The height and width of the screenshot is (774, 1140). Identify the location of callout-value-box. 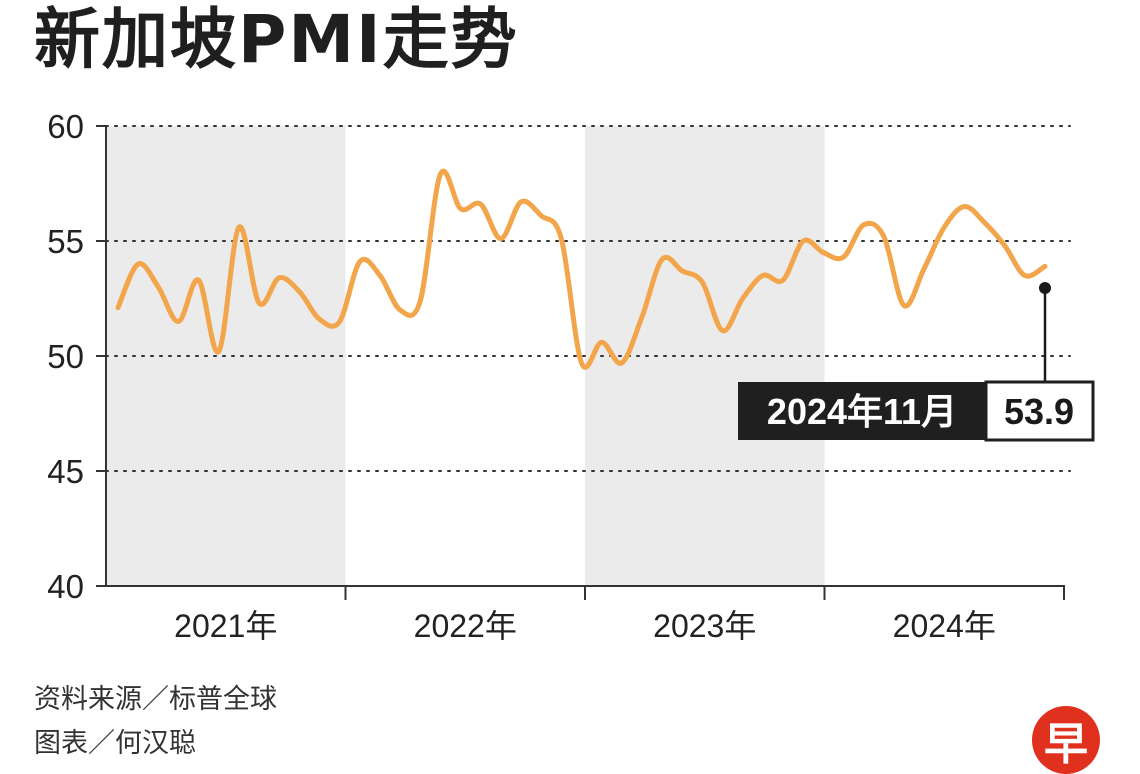
(1039, 411).